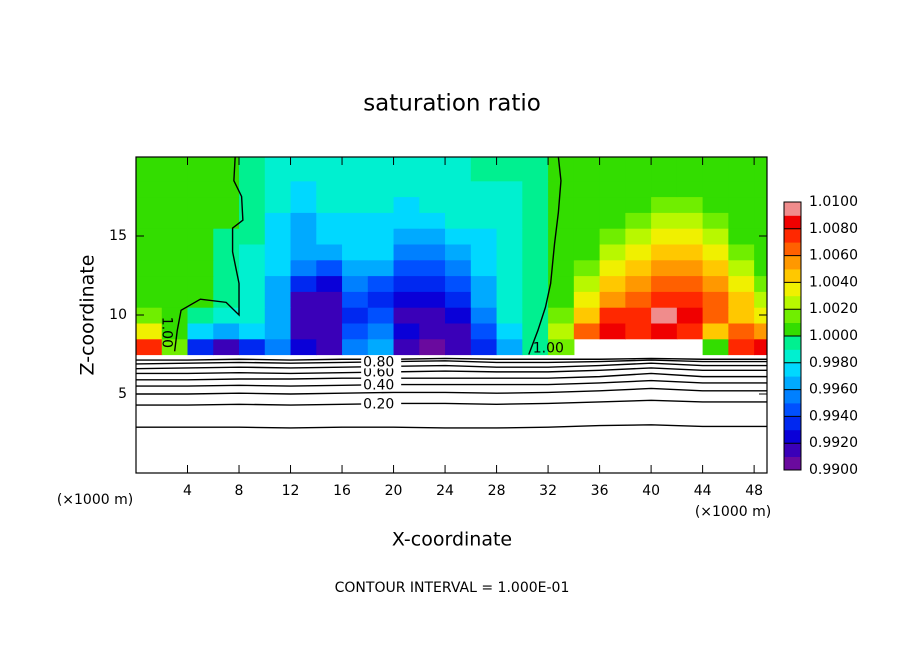  I want to click on x-tick-label: 36, so click(600, 491).